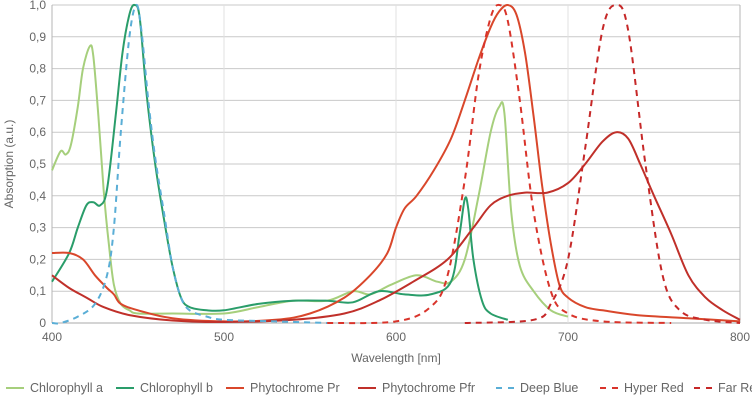 Image resolution: width=752 pixels, height=400 pixels. I want to click on legend-item-hyper-red: Hyper Red, so click(642, 388).